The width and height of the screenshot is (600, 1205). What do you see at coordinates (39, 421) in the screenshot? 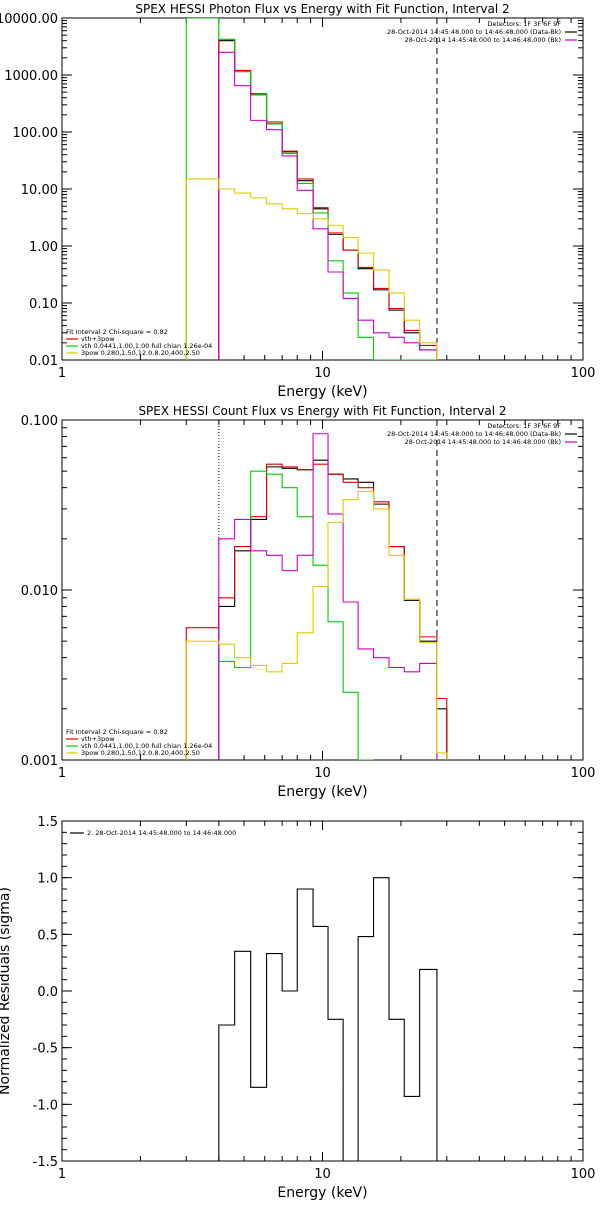
I see `y-tick-label: 0.100` at bounding box center [39, 421].